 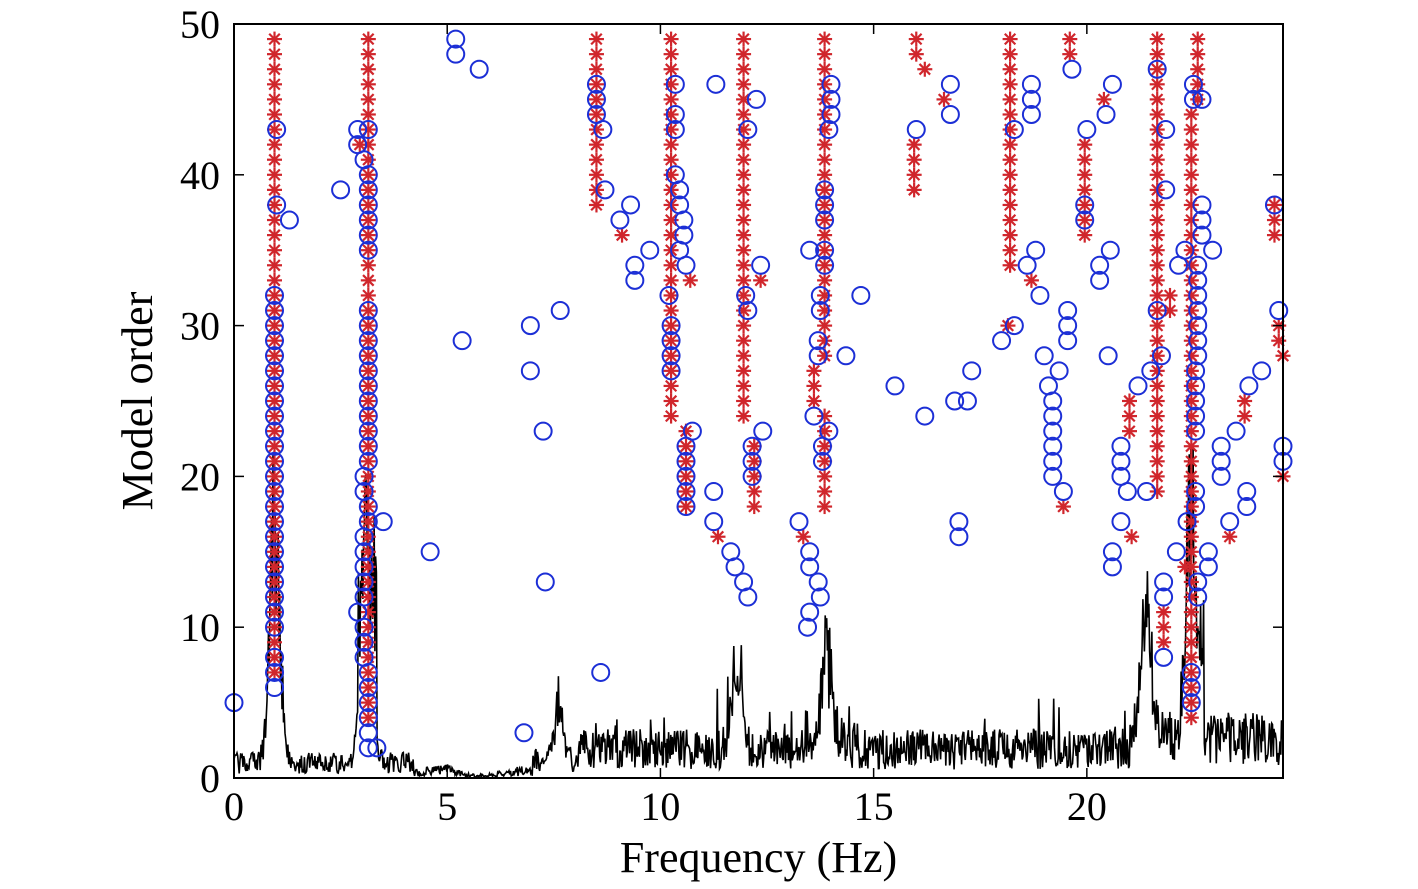 I want to click on y-axis-title: Model order, so click(x=137, y=400).